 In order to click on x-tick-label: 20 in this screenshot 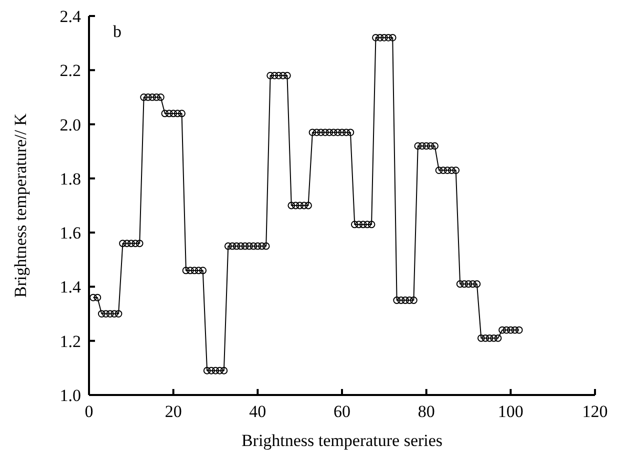, I will do `click(173, 412)`.